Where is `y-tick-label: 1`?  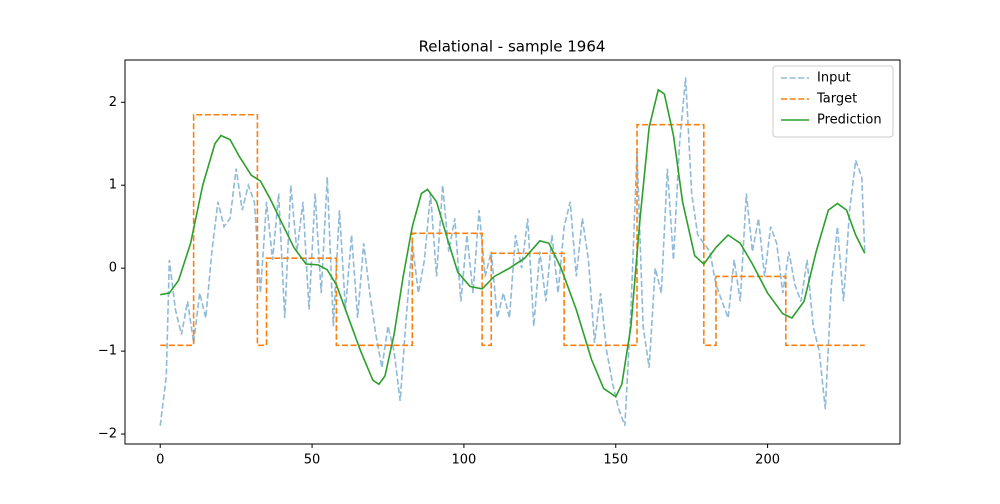 y-tick-label: 1 is located at coordinates (113, 185).